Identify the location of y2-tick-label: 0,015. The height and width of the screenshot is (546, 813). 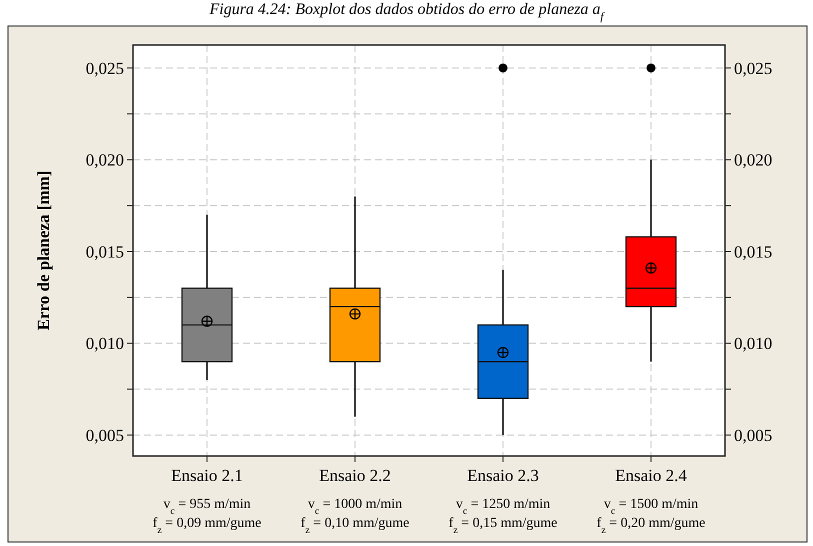
(753, 252).